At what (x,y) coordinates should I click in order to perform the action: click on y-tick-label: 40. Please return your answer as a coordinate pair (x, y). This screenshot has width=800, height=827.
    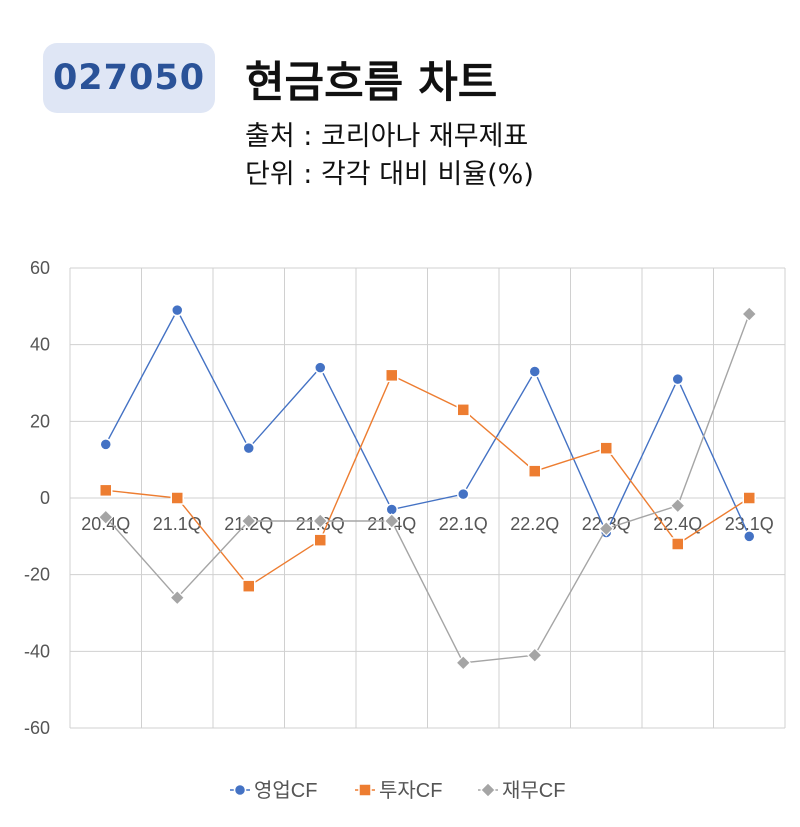
    Looking at the image, I should click on (40, 345).